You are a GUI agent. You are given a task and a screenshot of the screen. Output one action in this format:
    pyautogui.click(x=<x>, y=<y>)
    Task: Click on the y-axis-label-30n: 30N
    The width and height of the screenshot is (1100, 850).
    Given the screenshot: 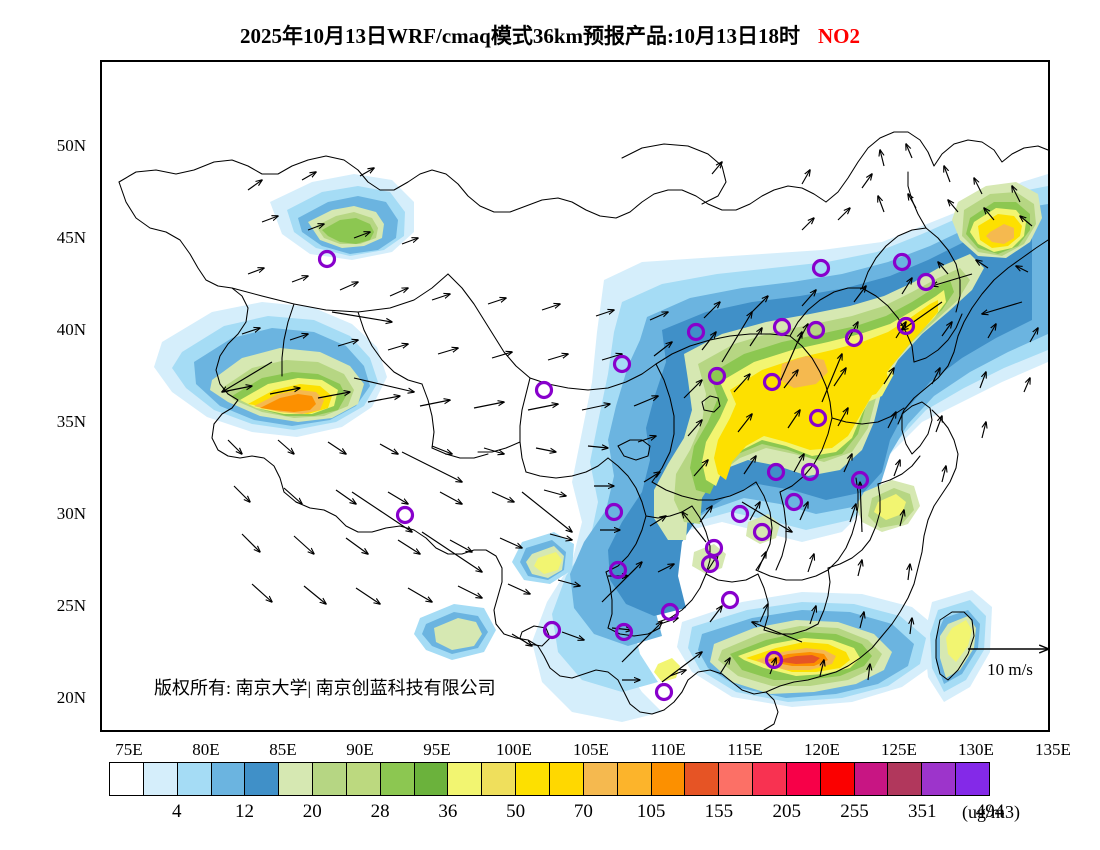 What is the action you would take?
    pyautogui.click(x=71, y=513)
    